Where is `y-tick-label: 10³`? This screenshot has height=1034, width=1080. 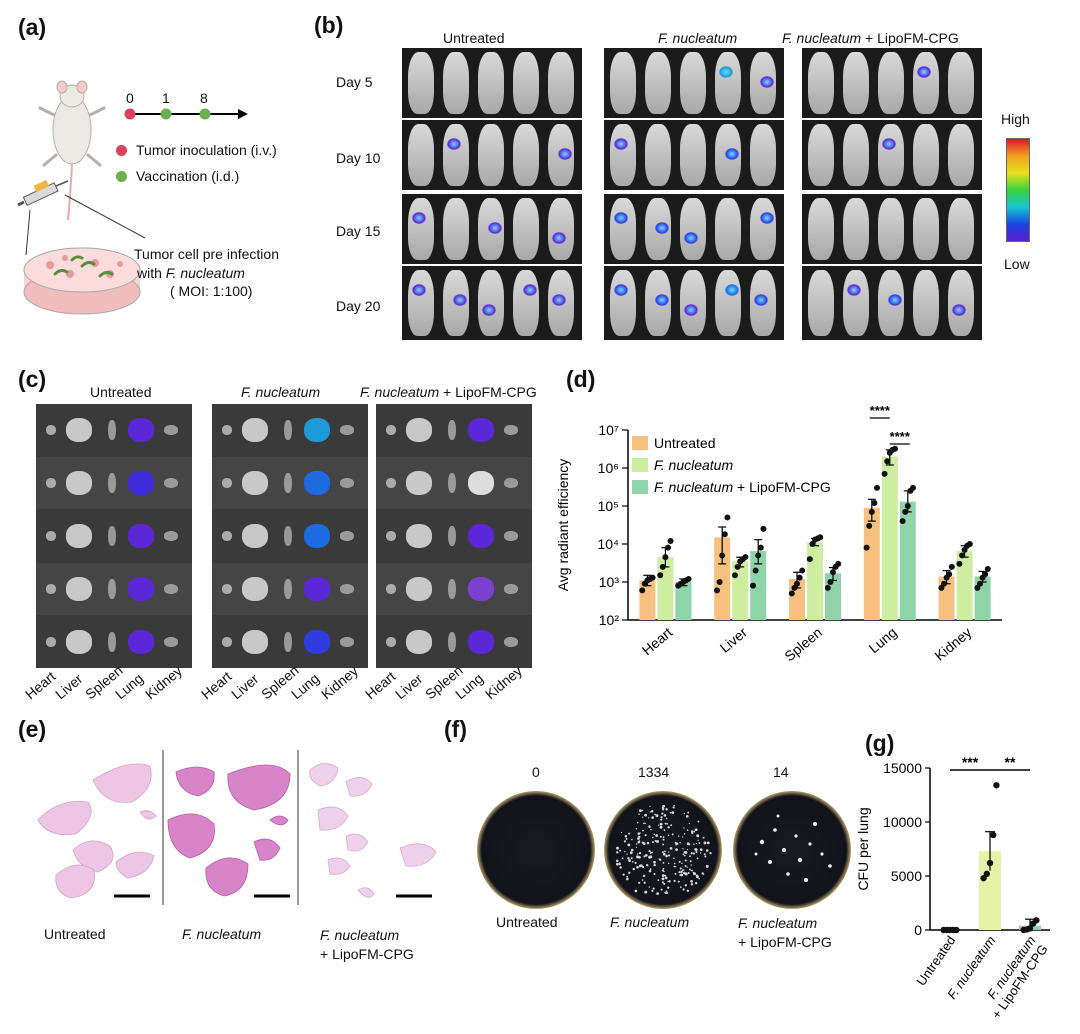
y-tick-label: 10³ is located at coordinates (609, 582).